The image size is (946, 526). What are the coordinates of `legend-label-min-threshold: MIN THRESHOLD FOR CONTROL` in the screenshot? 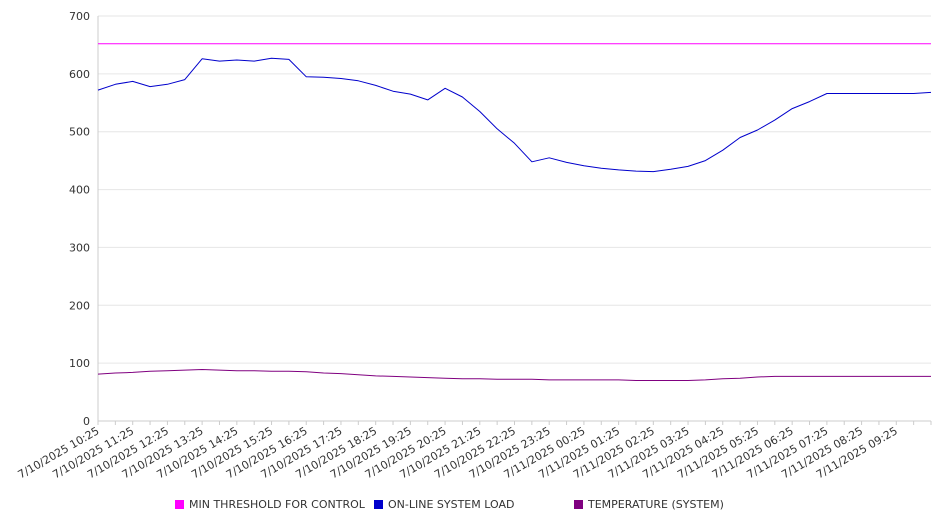 It's located at (277, 504).